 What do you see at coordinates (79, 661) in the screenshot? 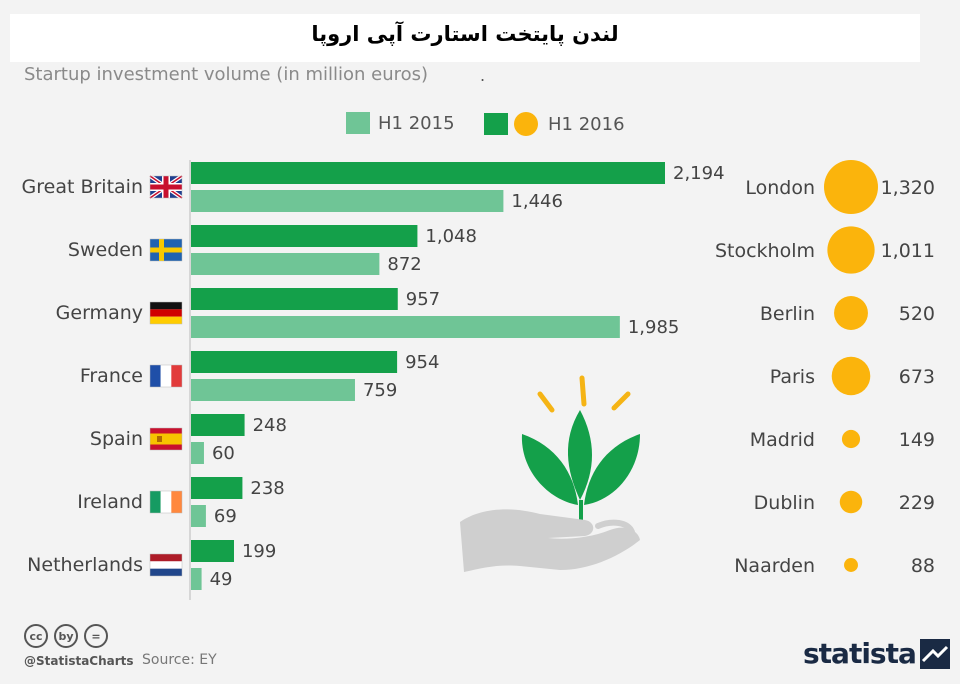
I see `twitter-handle: @StatistaCharts` at bounding box center [79, 661].